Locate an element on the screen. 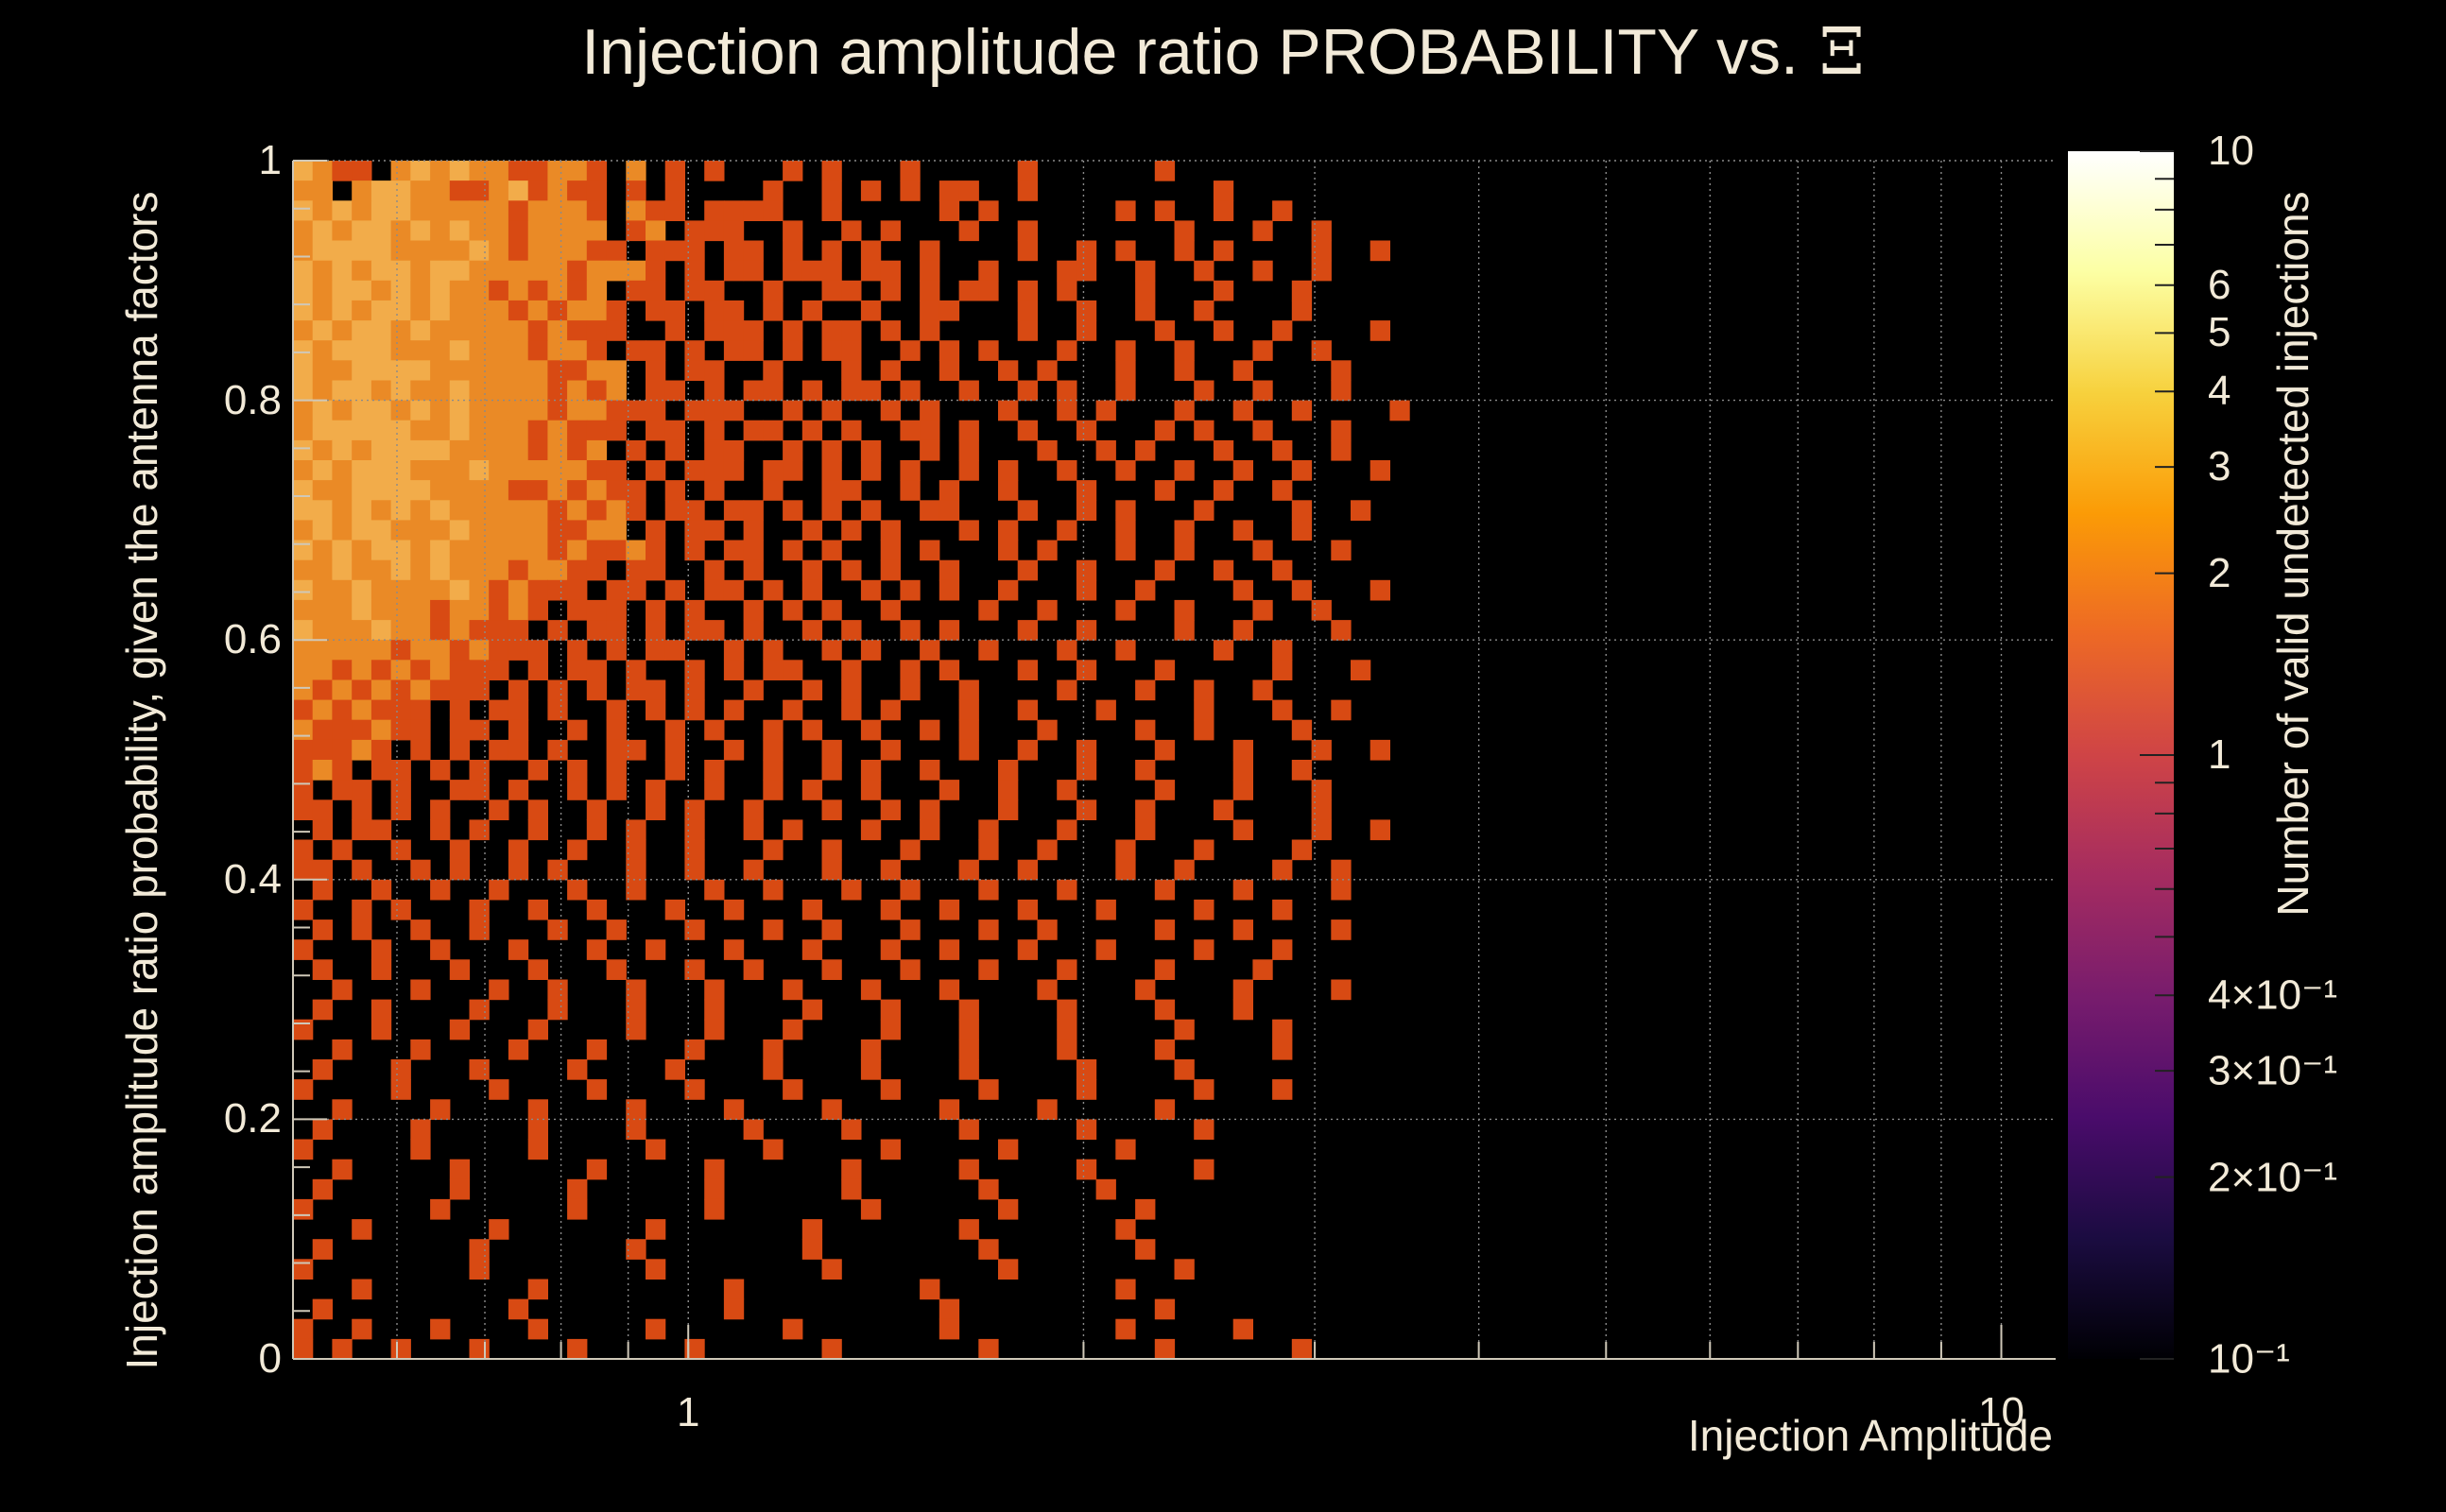 This screenshot has width=2446, height=1512. colorbar-tick-label: 3×10⁻¹ is located at coordinates (2272, 1070).